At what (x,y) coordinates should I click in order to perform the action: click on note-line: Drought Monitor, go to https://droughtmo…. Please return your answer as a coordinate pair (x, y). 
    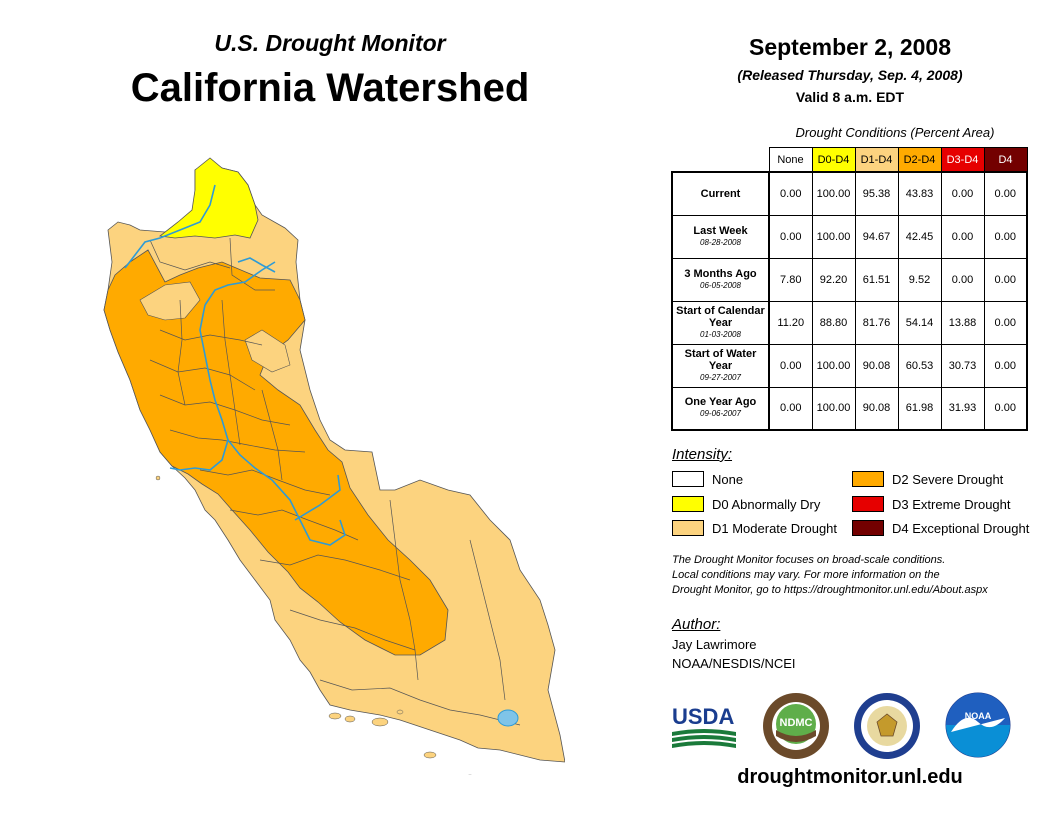
    Looking at the image, I should click on (830, 590).